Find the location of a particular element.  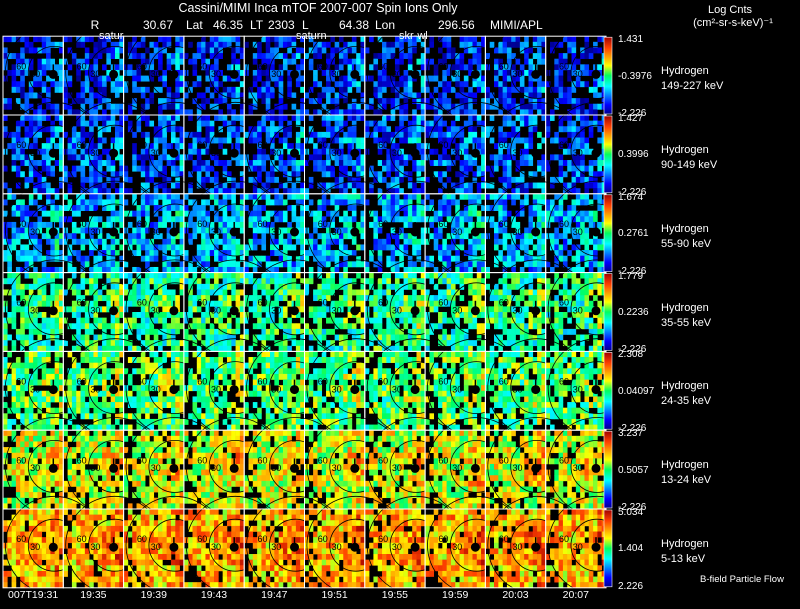

colorbar-max-label: 1.779 is located at coordinates (631, 276).